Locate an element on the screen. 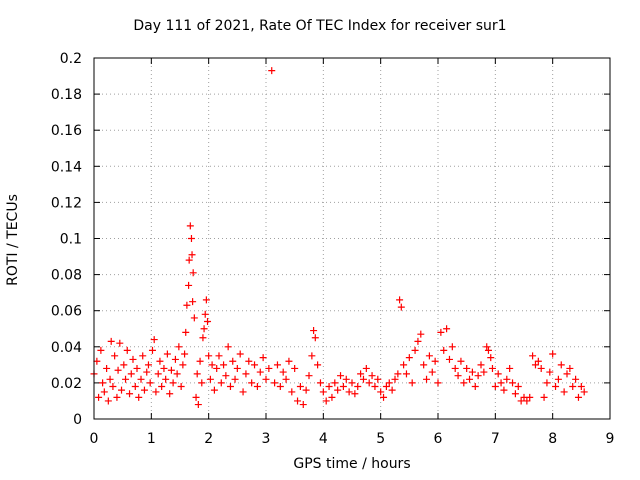  y-tick-label: 0.14 is located at coordinates (66, 167).